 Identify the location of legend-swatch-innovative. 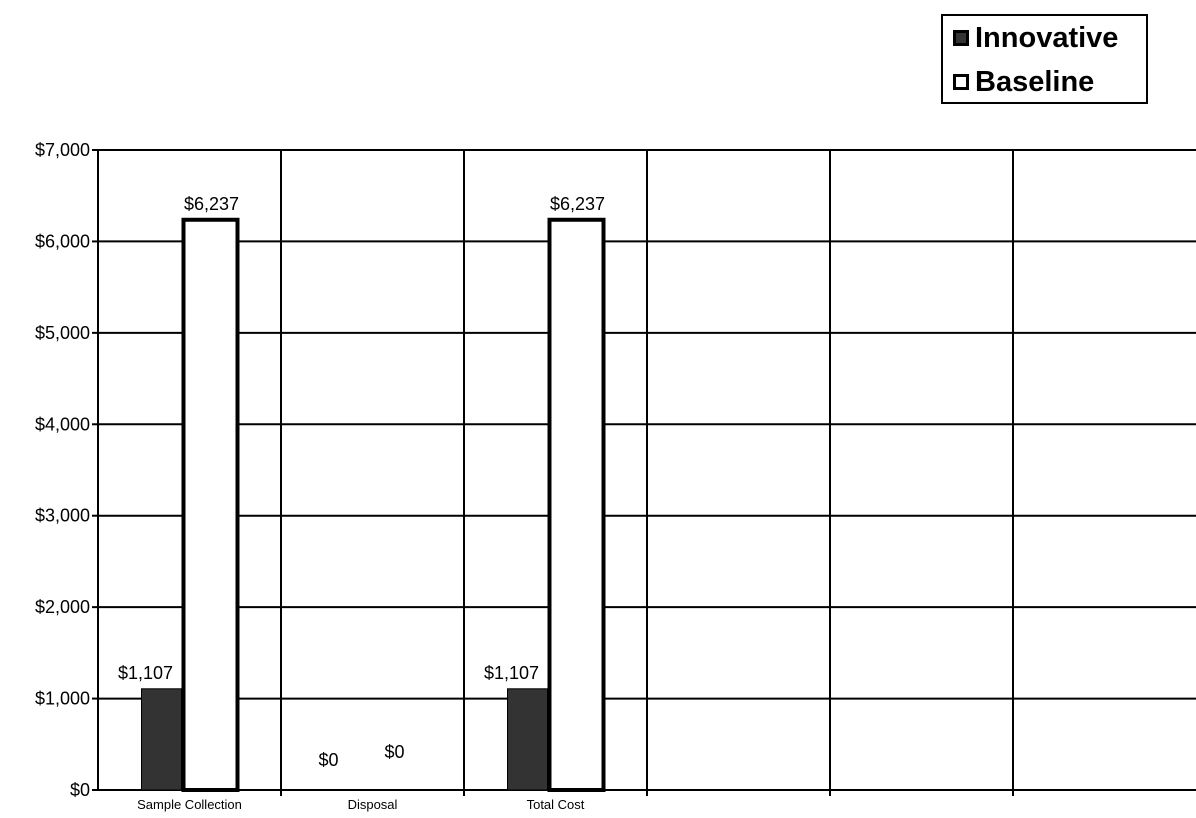
(961, 38).